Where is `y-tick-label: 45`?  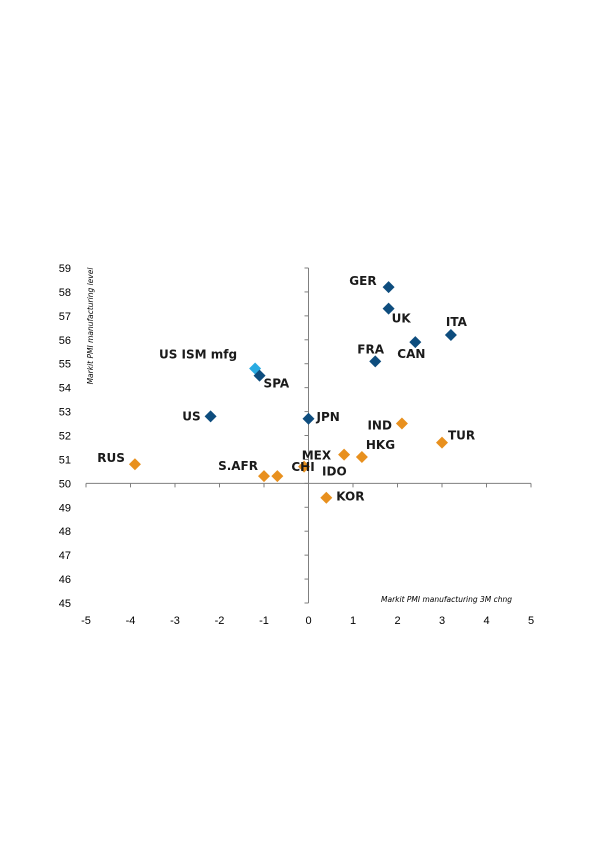
y-tick-label: 45 is located at coordinates (65, 604).